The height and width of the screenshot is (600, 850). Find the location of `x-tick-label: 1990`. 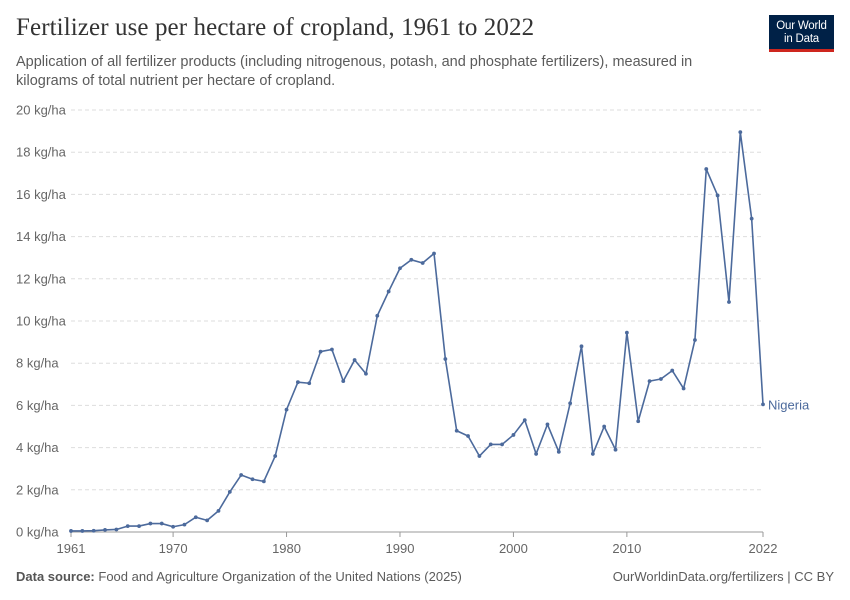

x-tick-label: 1990 is located at coordinates (400, 548).